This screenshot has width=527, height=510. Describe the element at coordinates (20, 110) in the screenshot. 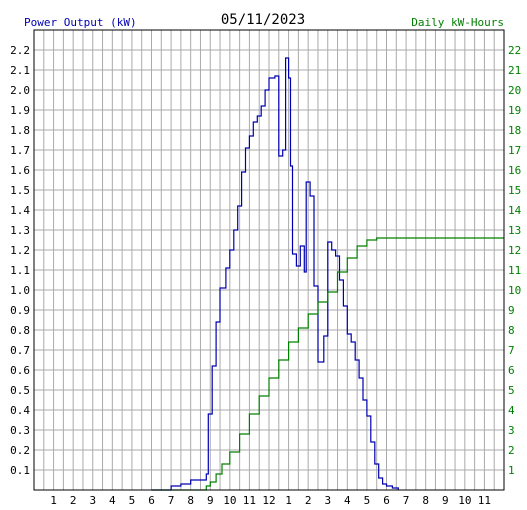

I see `left-tick-label: 1.9` at that location.